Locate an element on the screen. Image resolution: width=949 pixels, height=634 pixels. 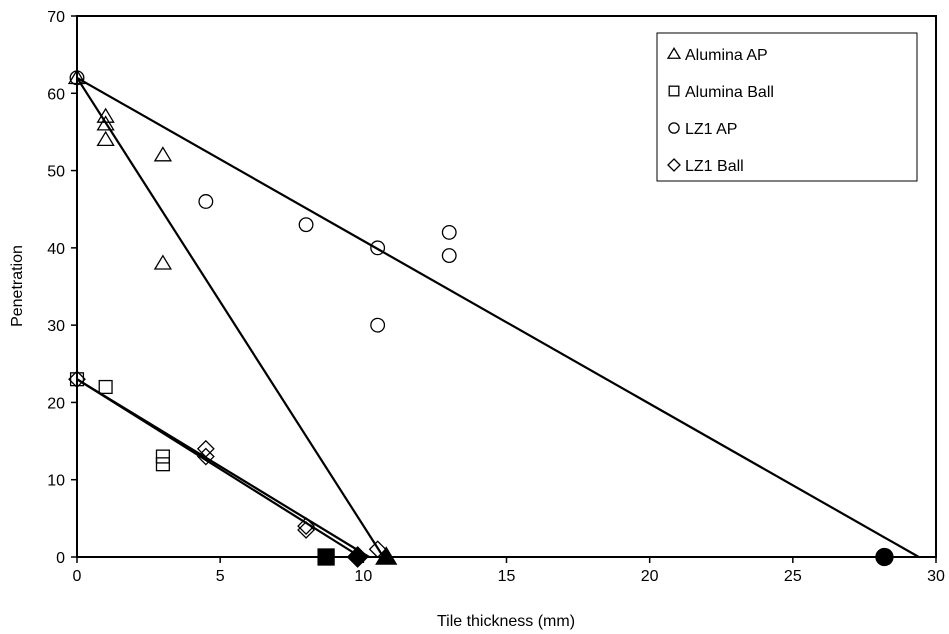
alumina-ap-legend-label: Alumina AP is located at coordinates (726, 55).